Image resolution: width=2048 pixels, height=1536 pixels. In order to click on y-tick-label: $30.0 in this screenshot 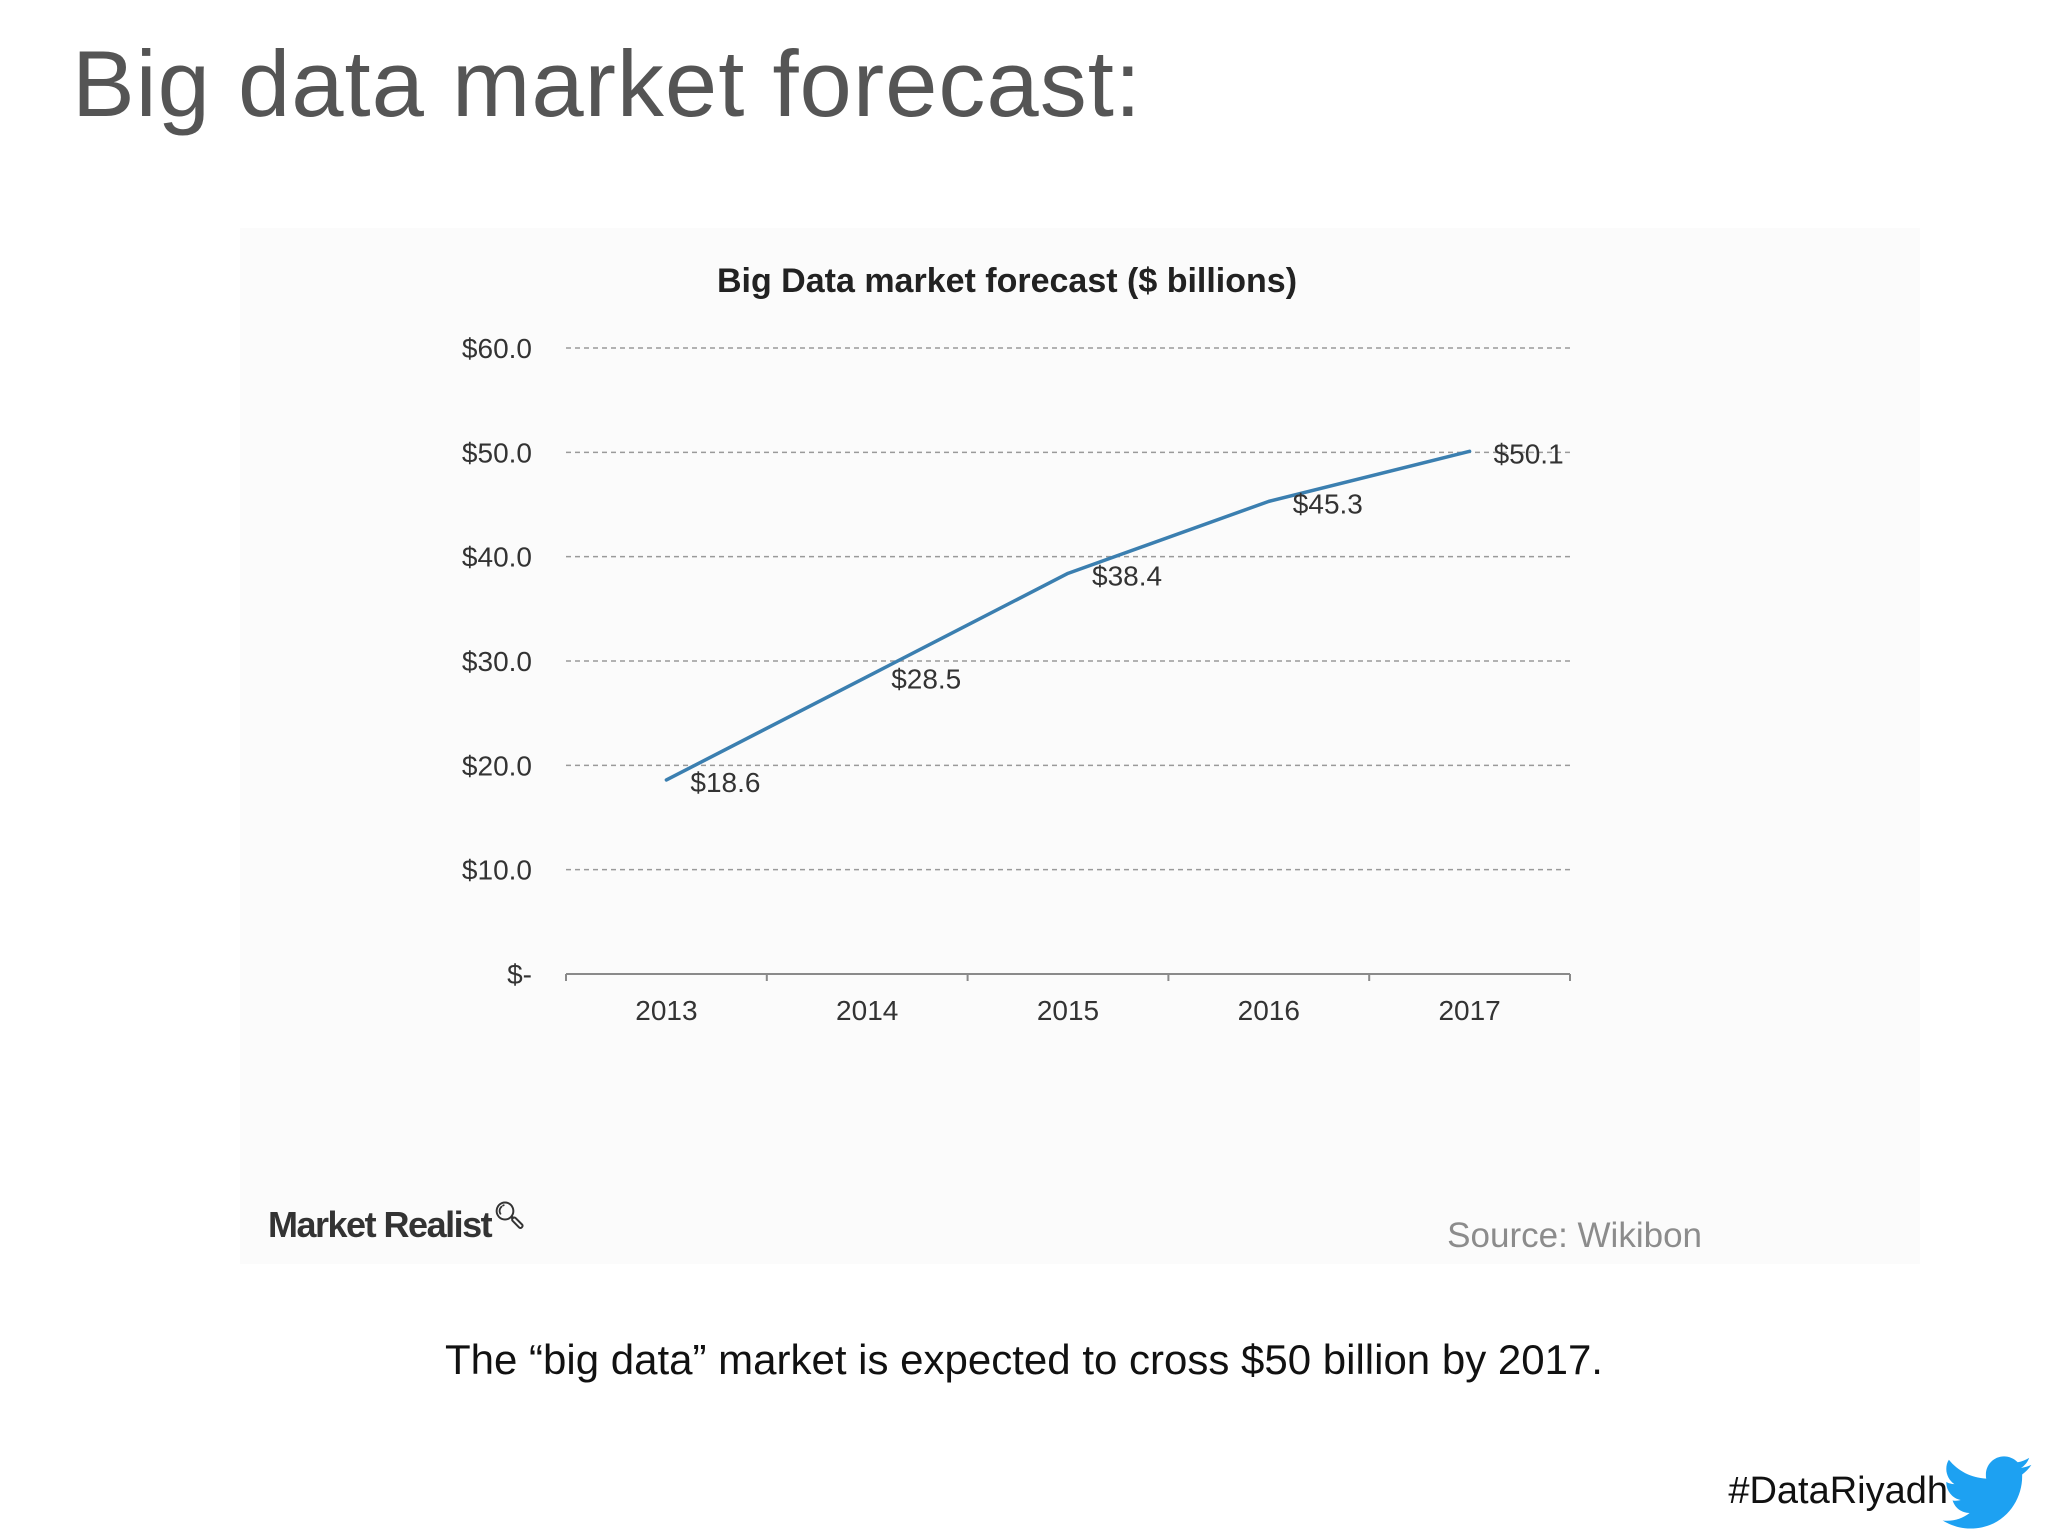, I will do `click(497, 661)`.